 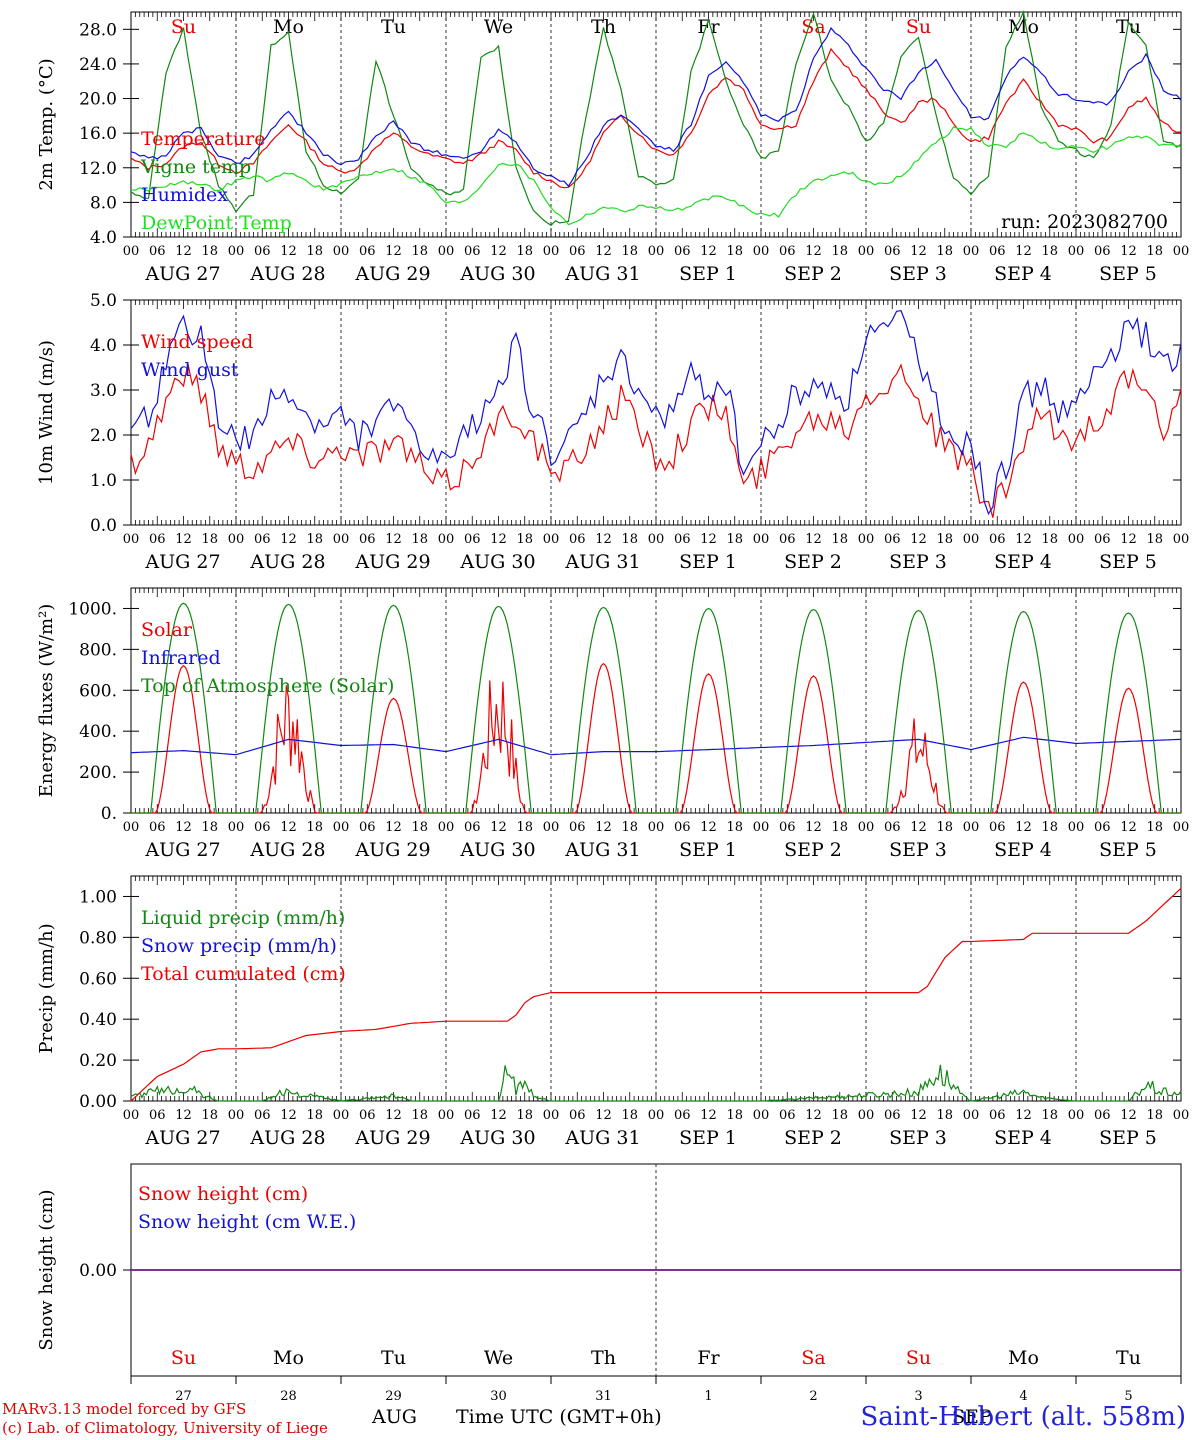 I want to click on date-label: AUG 29, so click(x=392, y=1138).